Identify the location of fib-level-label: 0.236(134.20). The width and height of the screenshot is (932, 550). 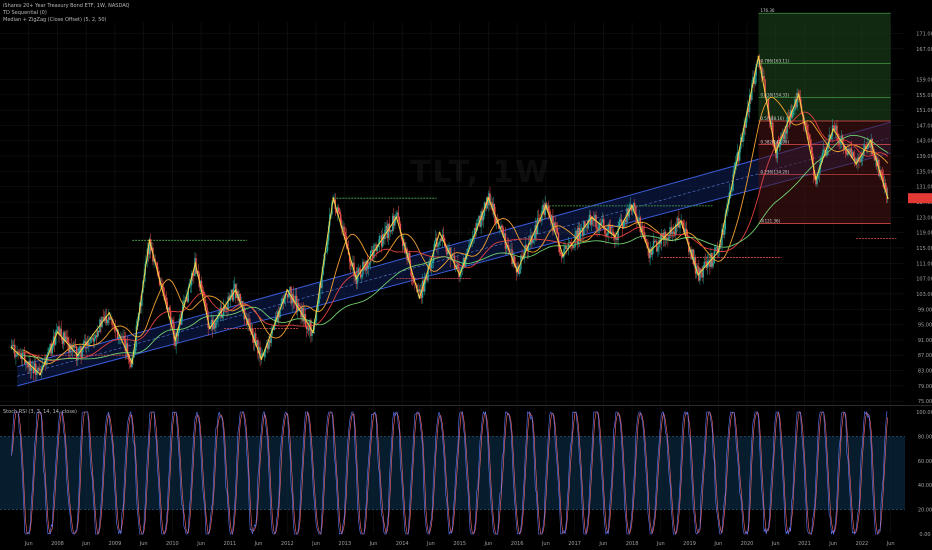
(774, 171).